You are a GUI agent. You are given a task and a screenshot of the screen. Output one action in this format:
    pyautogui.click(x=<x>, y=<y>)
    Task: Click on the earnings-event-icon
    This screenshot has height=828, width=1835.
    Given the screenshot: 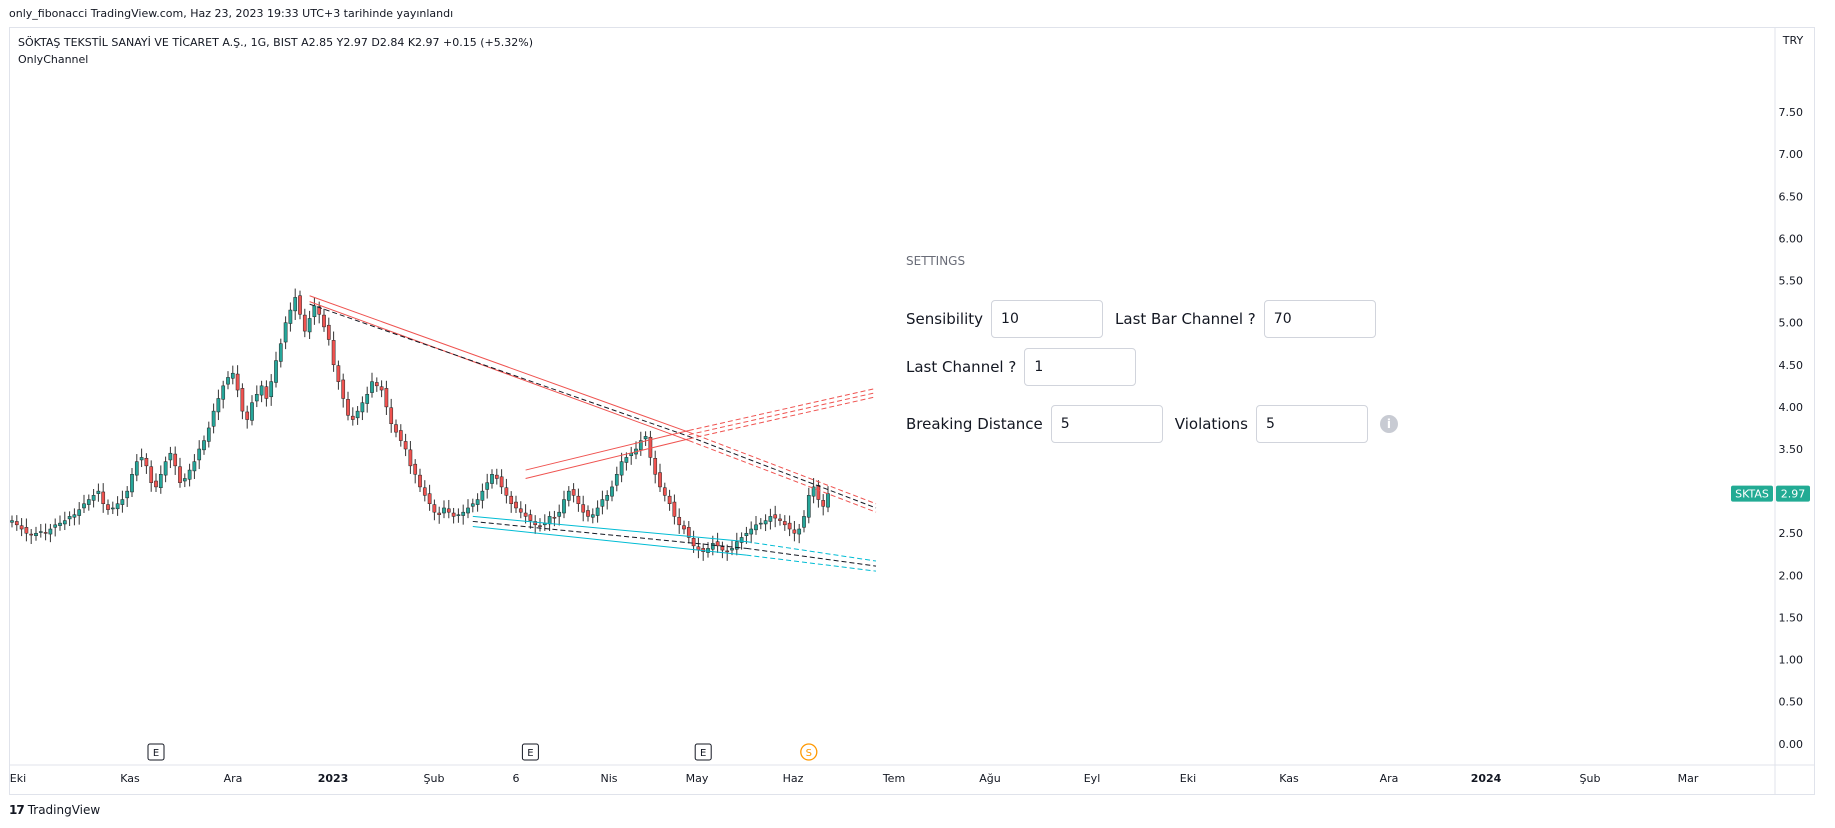 What is the action you would take?
    pyautogui.click(x=156, y=752)
    